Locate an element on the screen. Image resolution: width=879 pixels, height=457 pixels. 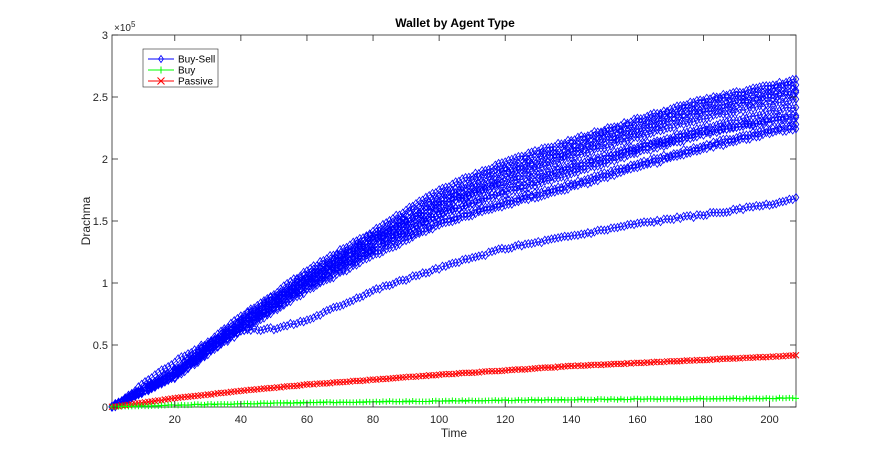
x-tick-label: 120 is located at coordinates (505, 420).